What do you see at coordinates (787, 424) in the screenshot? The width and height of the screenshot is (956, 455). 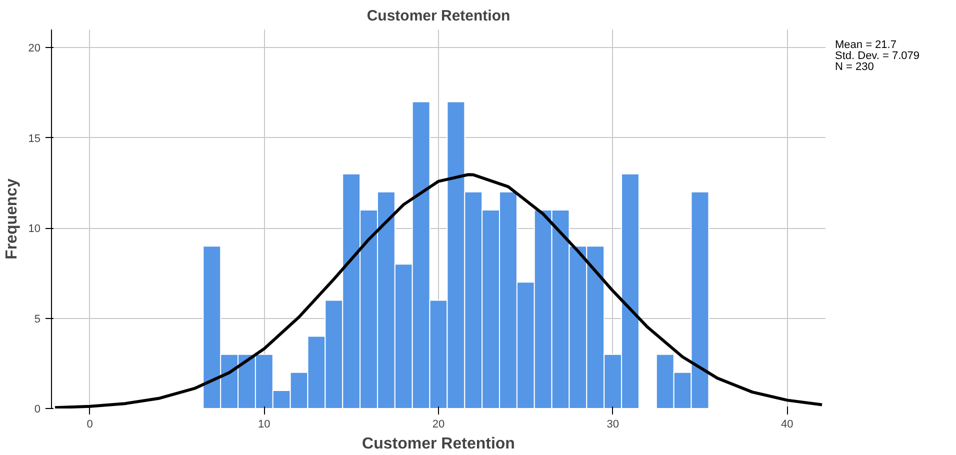 I see `x-tick-label: 40` at bounding box center [787, 424].